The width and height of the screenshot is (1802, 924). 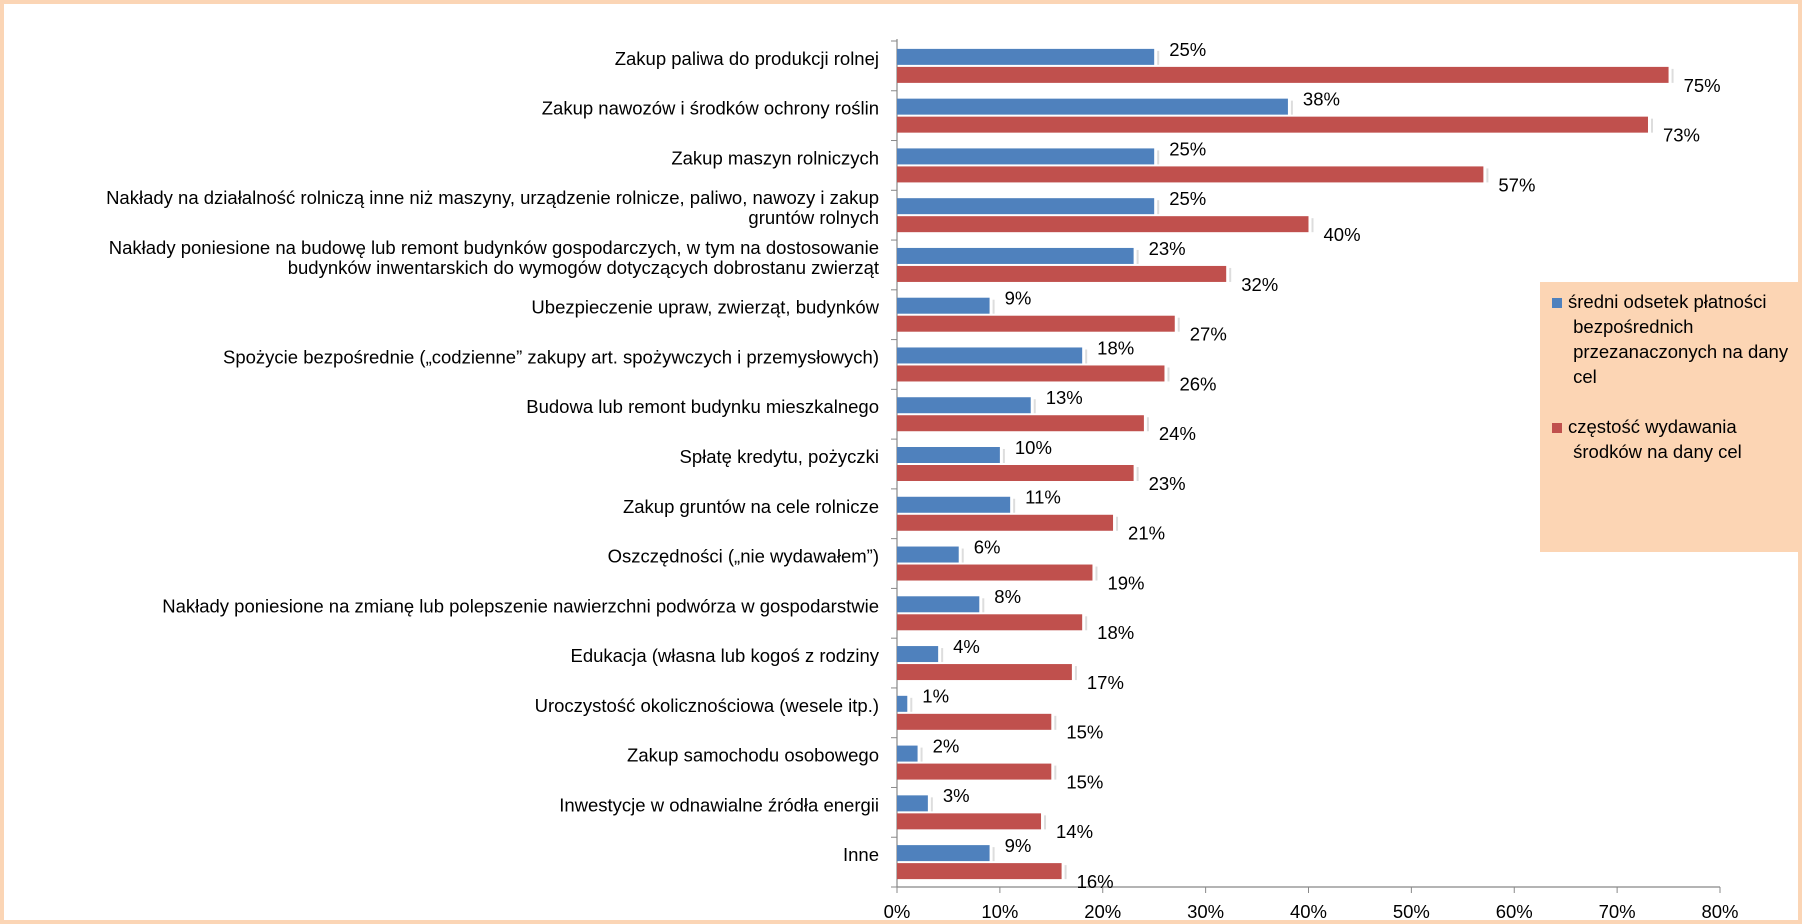 What do you see at coordinates (1342, 234) in the screenshot?
I see `value-label: 40%` at bounding box center [1342, 234].